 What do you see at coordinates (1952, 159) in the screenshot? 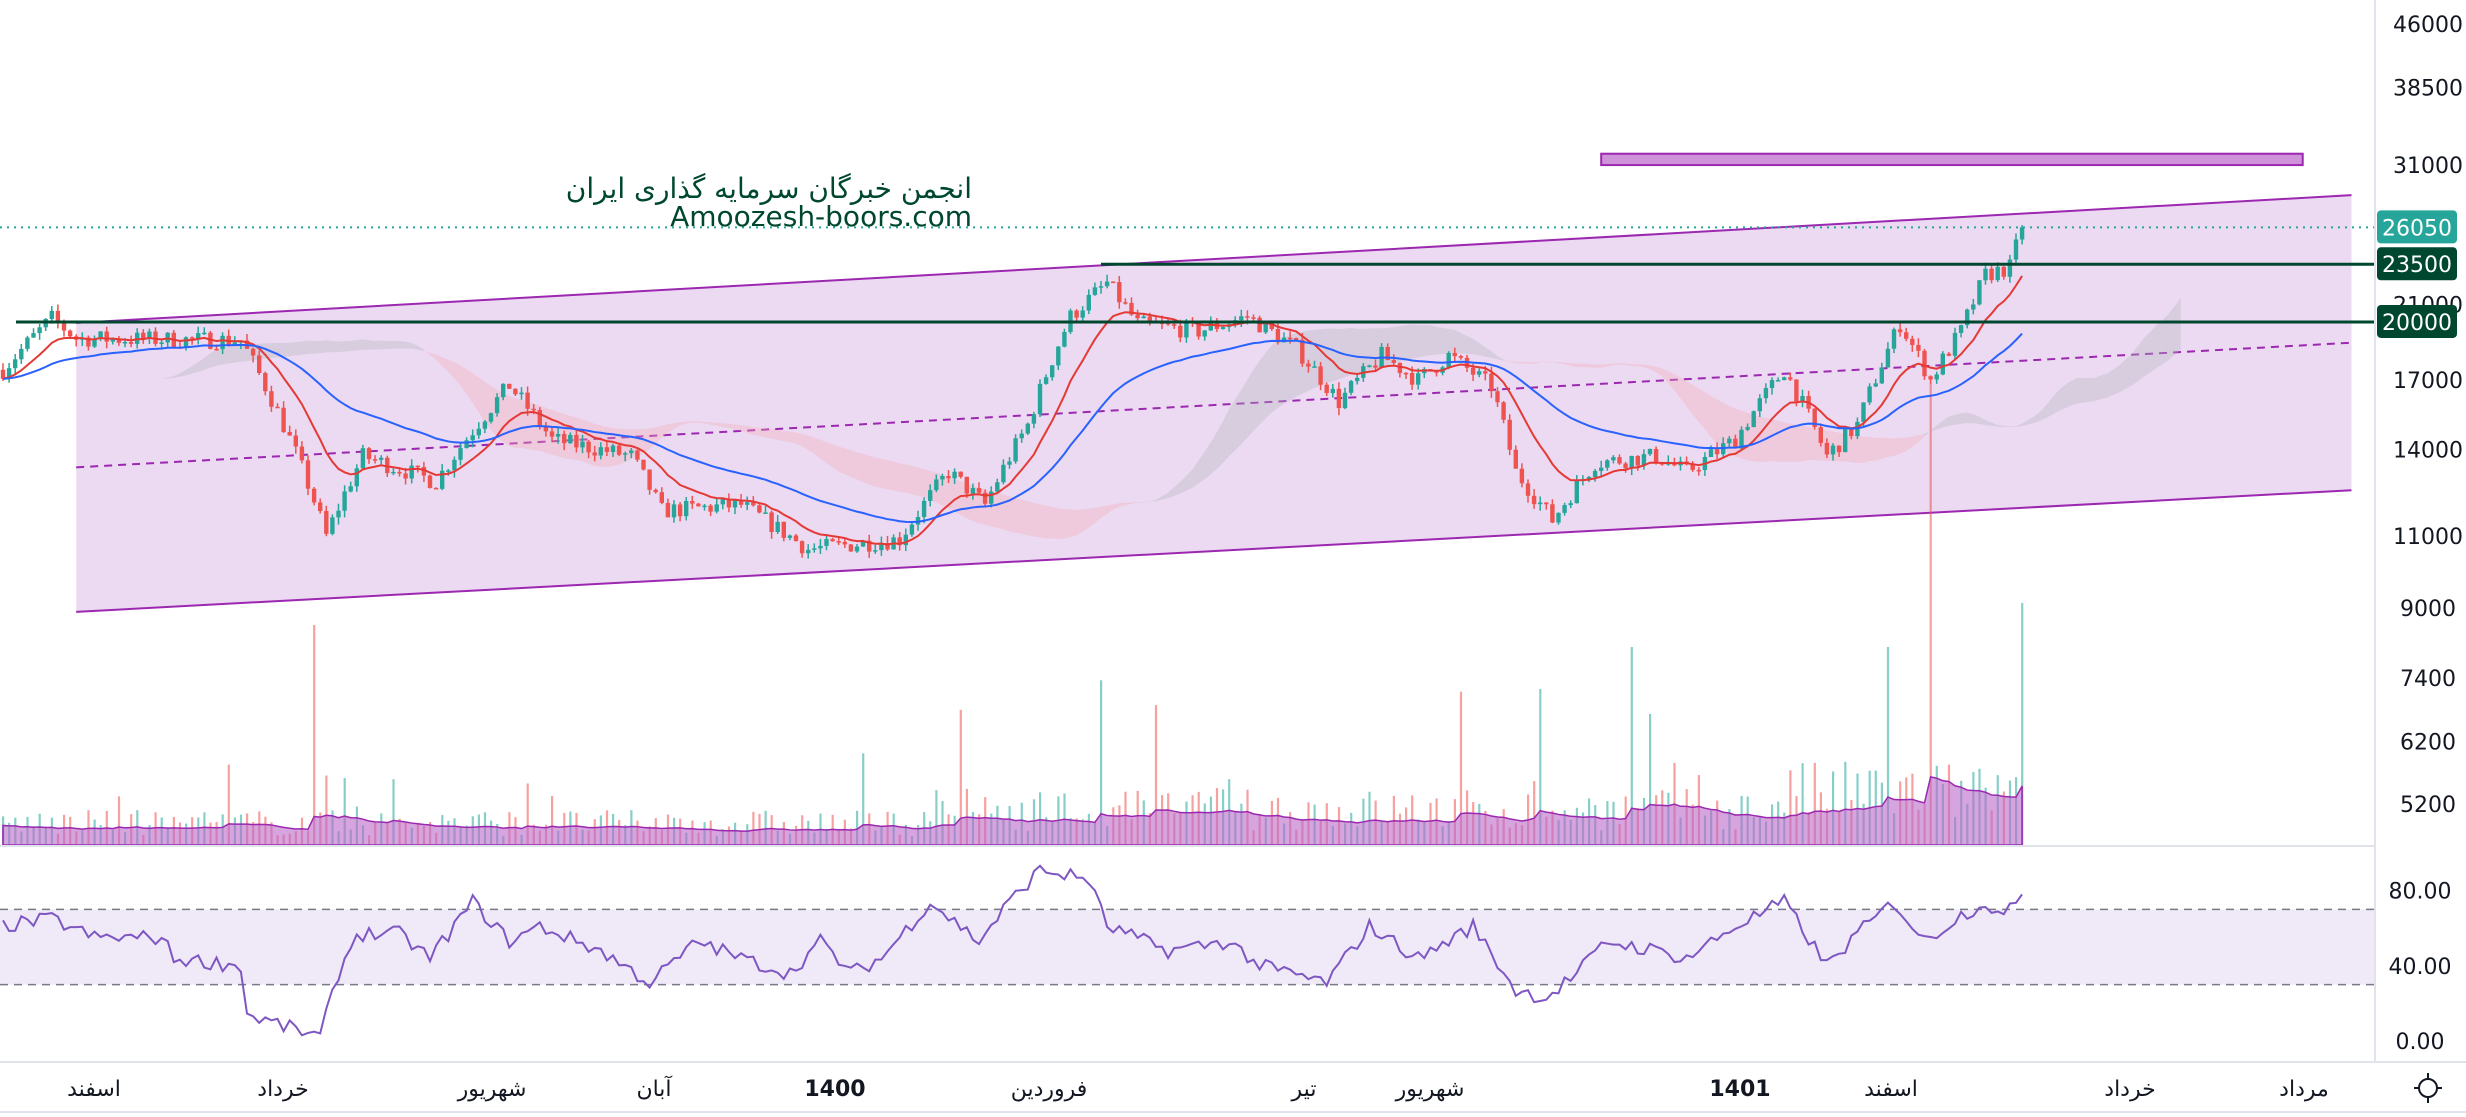
I see `rectangle-drawing` at bounding box center [1952, 159].